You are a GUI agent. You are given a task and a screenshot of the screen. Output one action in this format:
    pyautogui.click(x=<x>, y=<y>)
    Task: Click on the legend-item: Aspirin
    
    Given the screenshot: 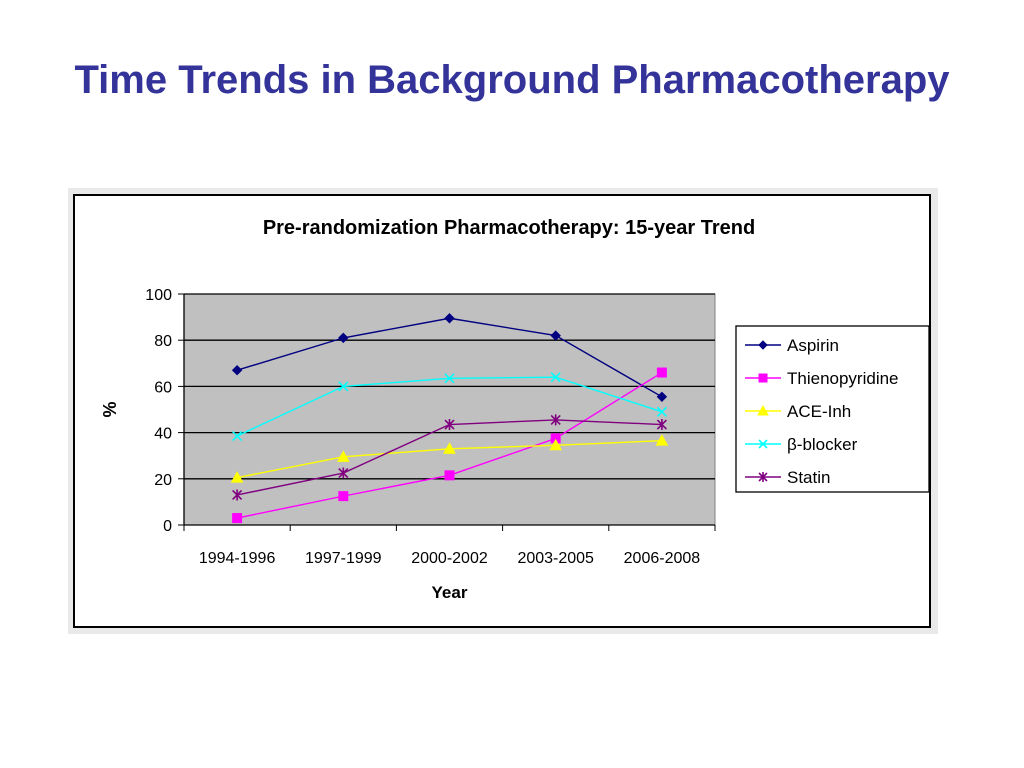 What is the action you would take?
    pyautogui.click(x=792, y=345)
    